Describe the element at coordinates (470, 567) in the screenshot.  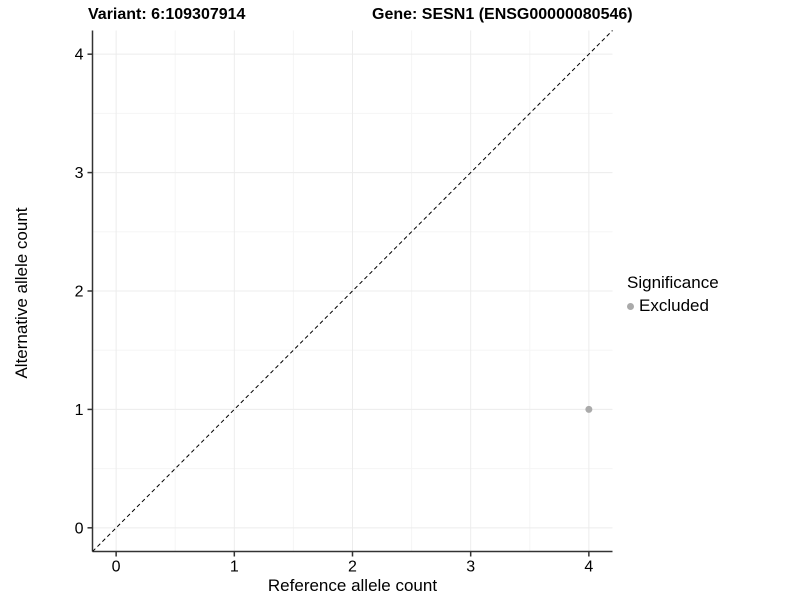
I see `x-tick-label: 3` at that location.